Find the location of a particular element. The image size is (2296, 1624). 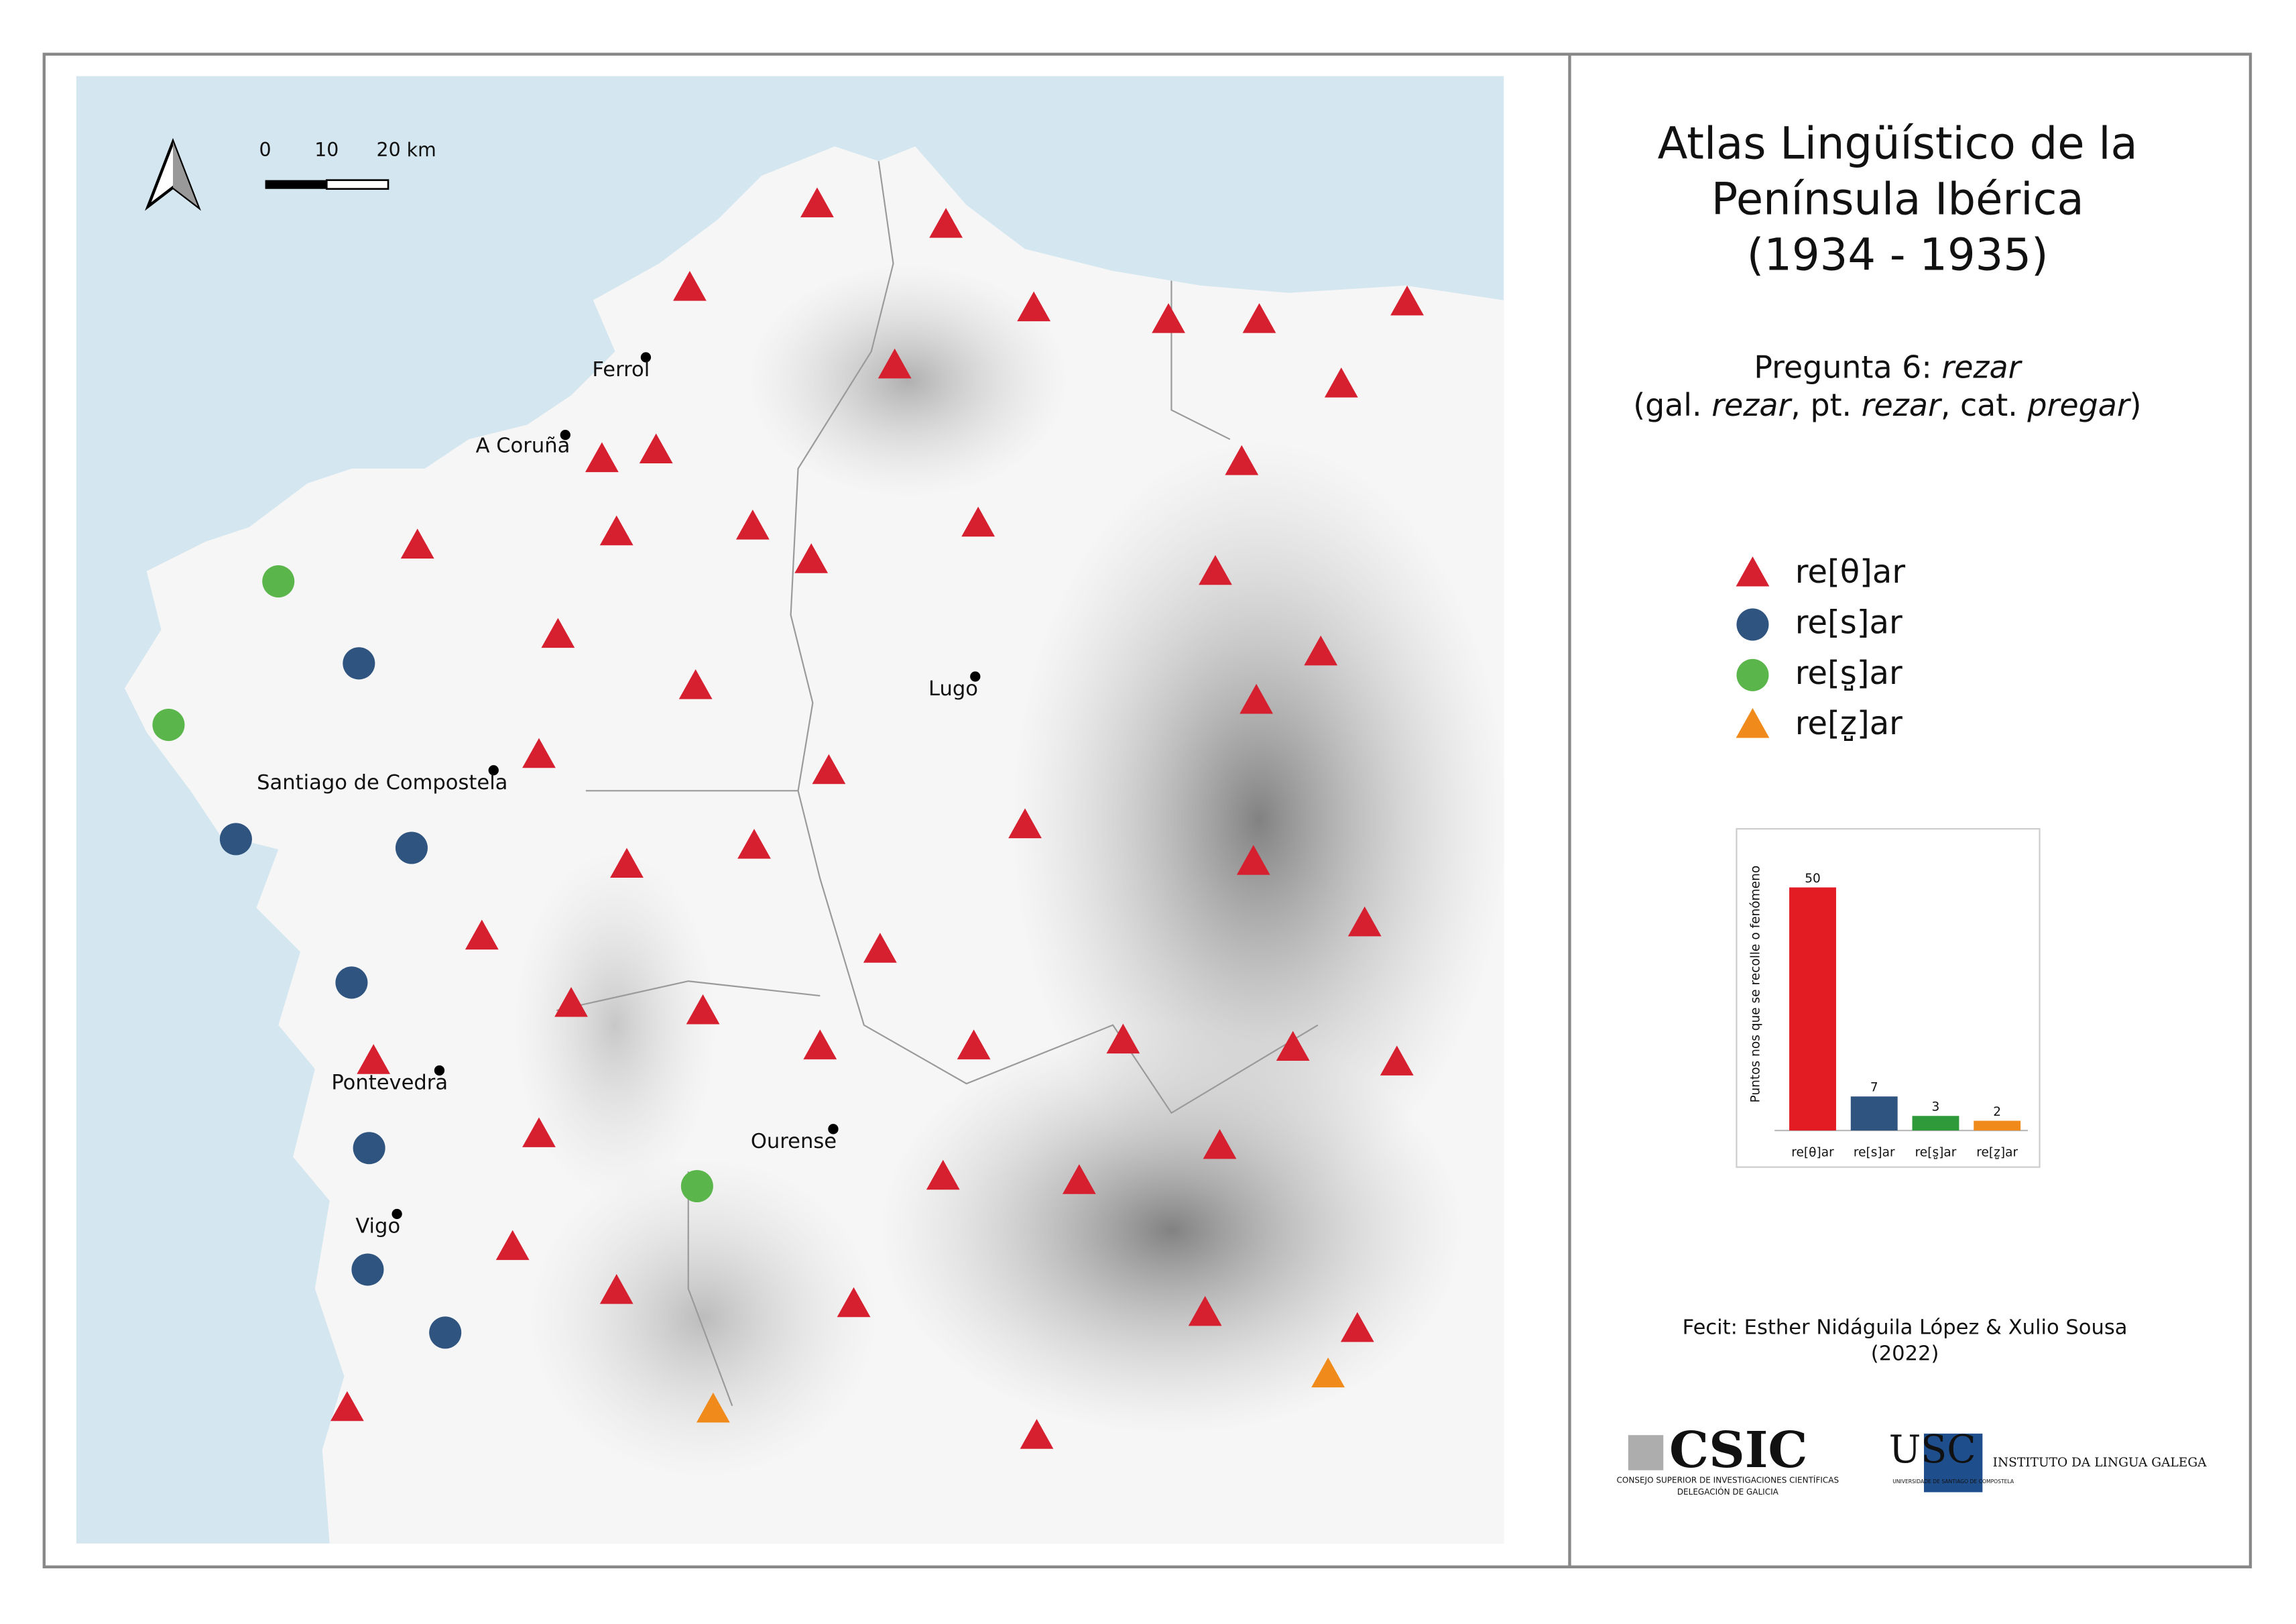

title-line: (1934 - 1935) is located at coordinates (1898, 254).